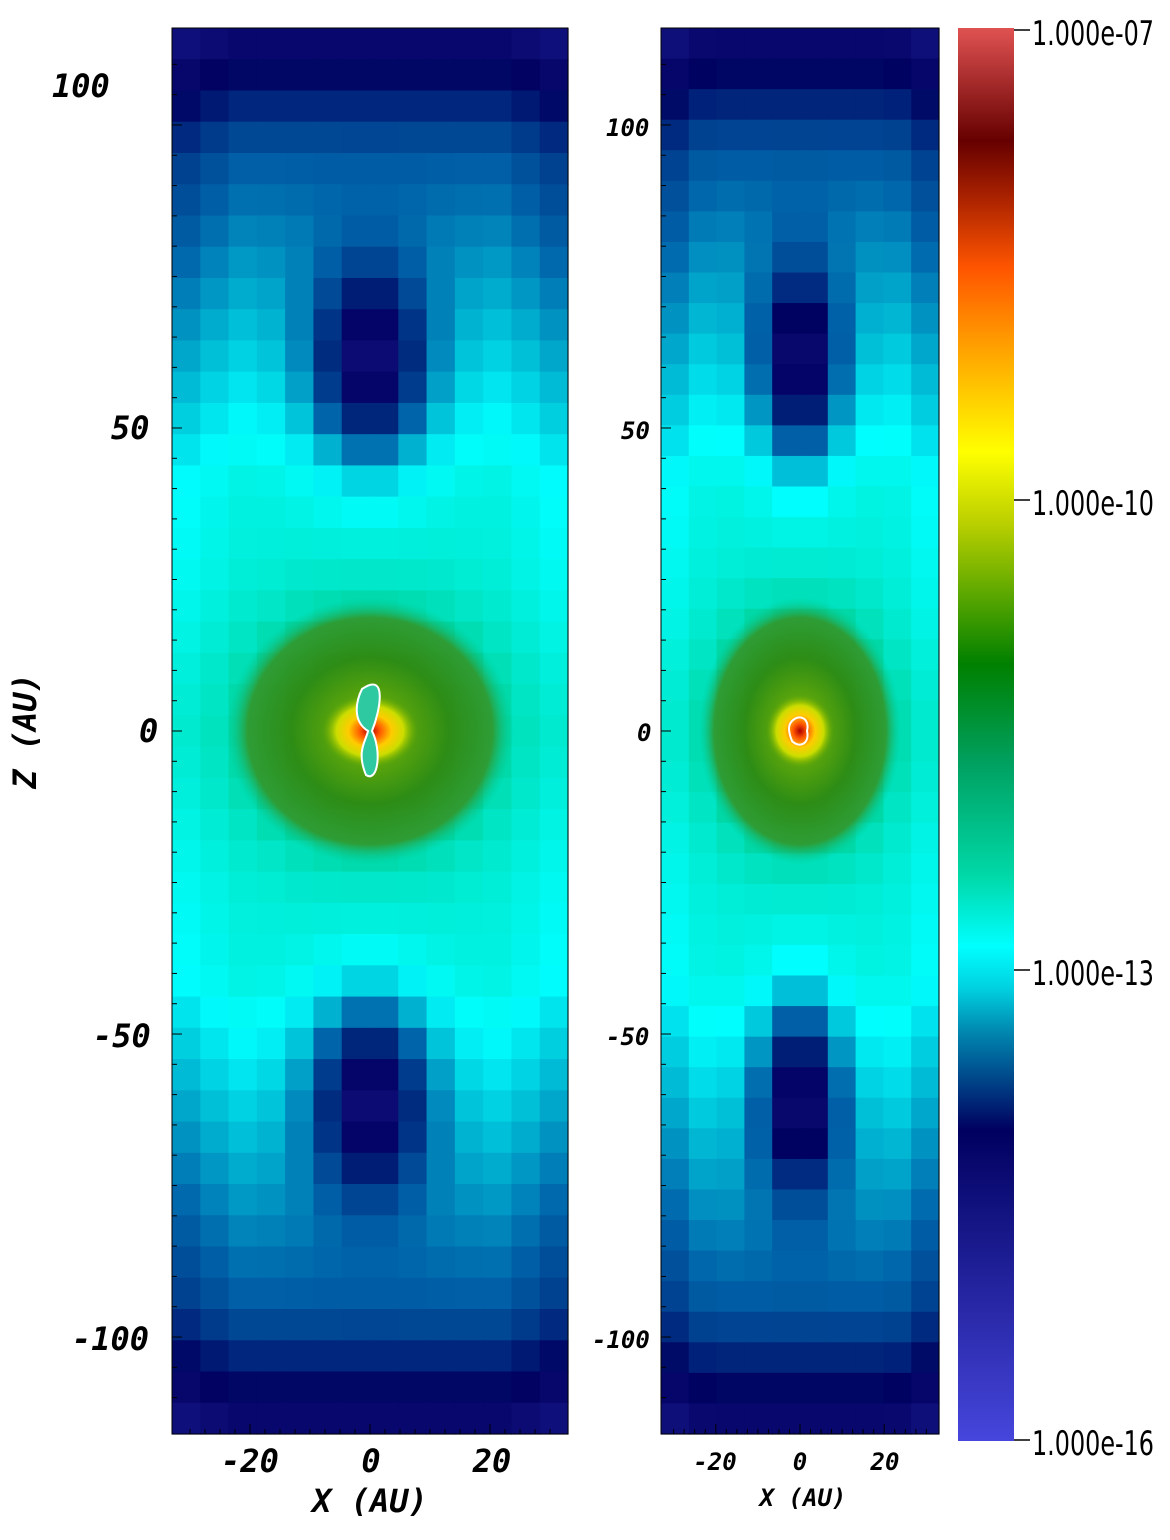  I want to click on colorbar-label-1e-10: 1.000e-10, so click(1093, 504).